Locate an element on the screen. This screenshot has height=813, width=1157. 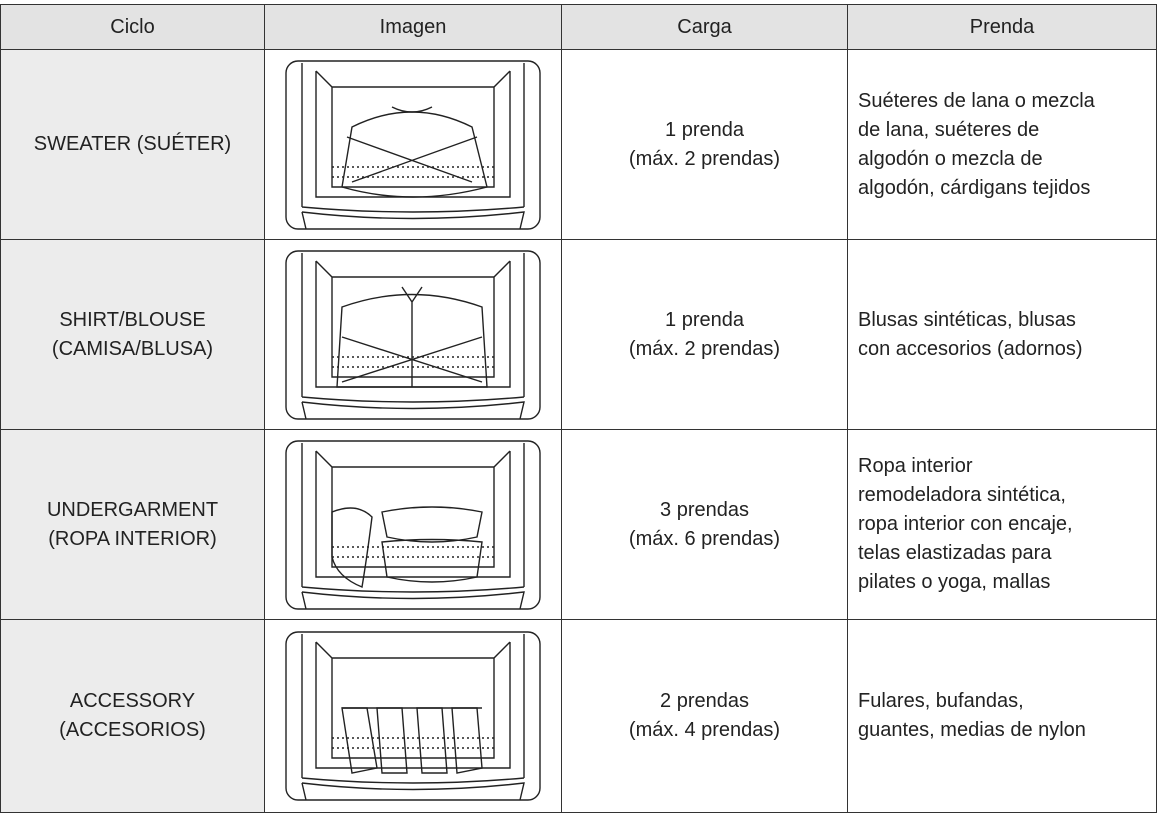
cycle-text: ACCESSORY is located at coordinates (132, 701).